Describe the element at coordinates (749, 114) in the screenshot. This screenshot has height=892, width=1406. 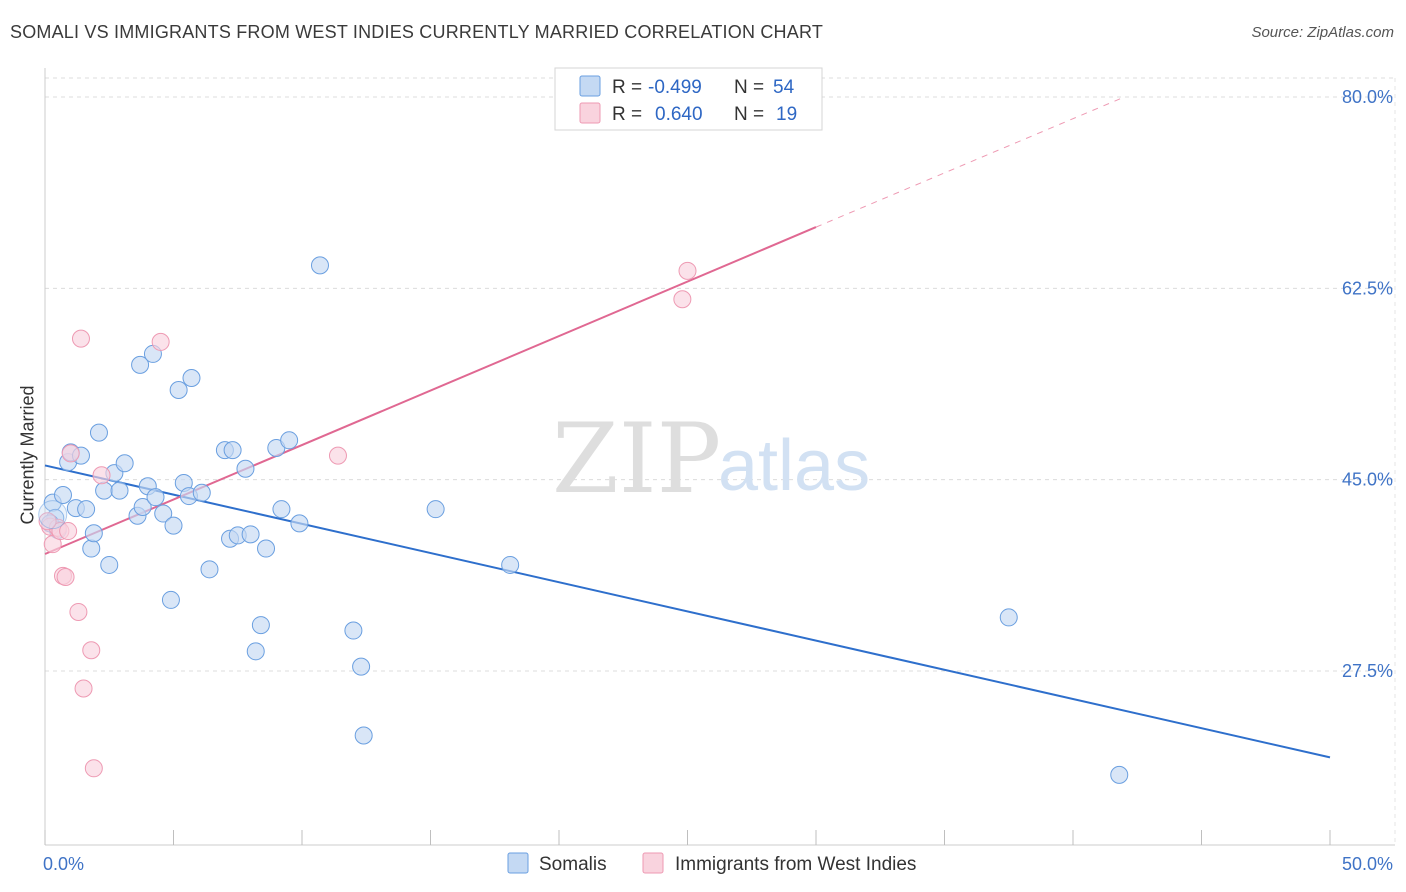
I see `westindies-n-label: N =` at that location.